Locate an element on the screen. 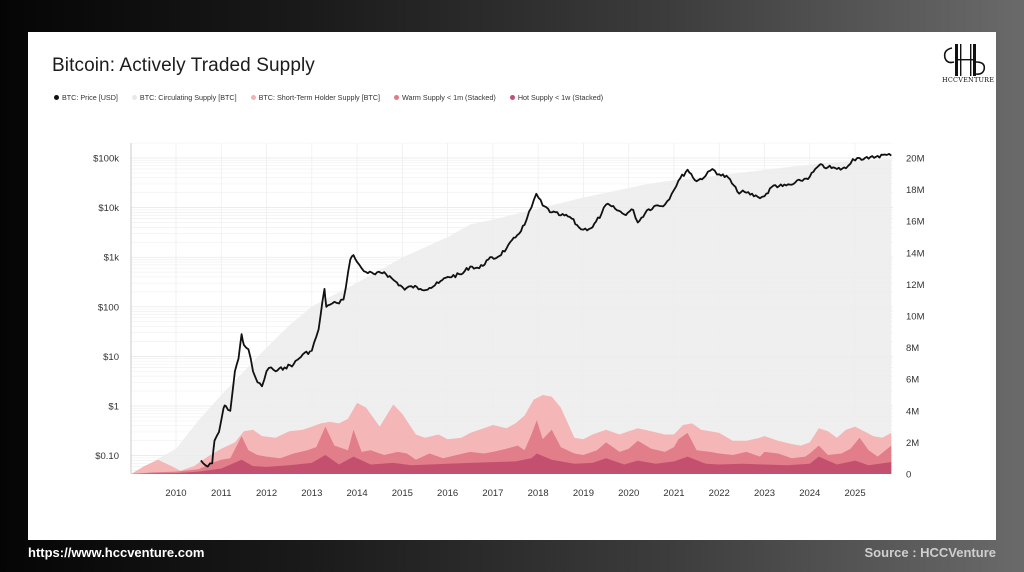 The image size is (1024, 572). legend-item-warm-supply: Warm Supply < 1m (Stacked) is located at coordinates (445, 97).